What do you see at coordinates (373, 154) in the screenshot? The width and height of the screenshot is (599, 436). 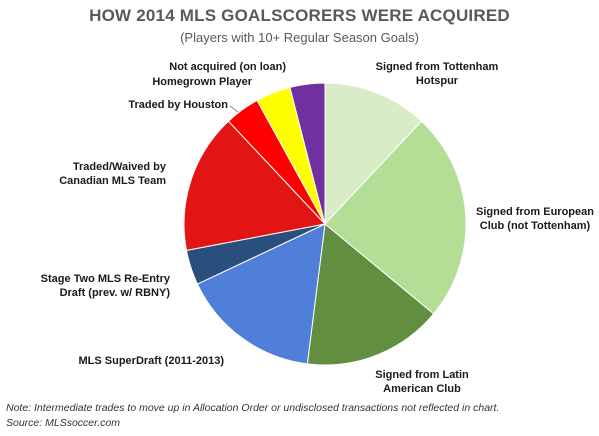 I see `slice-tottenham` at bounding box center [373, 154].